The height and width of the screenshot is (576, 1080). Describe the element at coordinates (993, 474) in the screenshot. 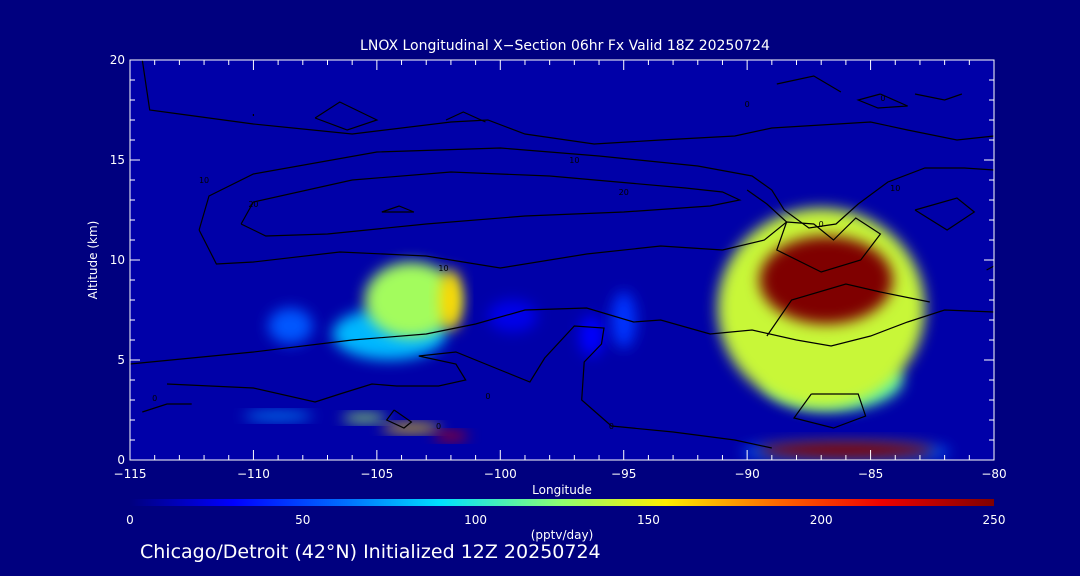

I see `x-tick-label: −80` at that location.